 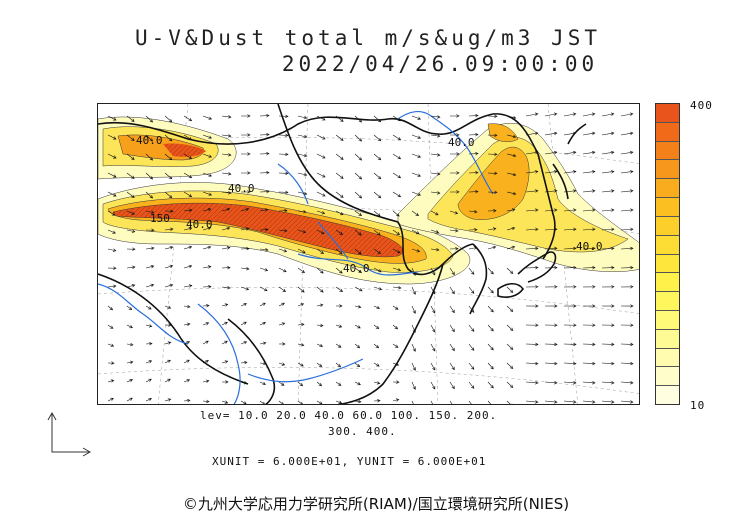 I want to click on color-scale-min-label: 10, so click(x=698, y=405).